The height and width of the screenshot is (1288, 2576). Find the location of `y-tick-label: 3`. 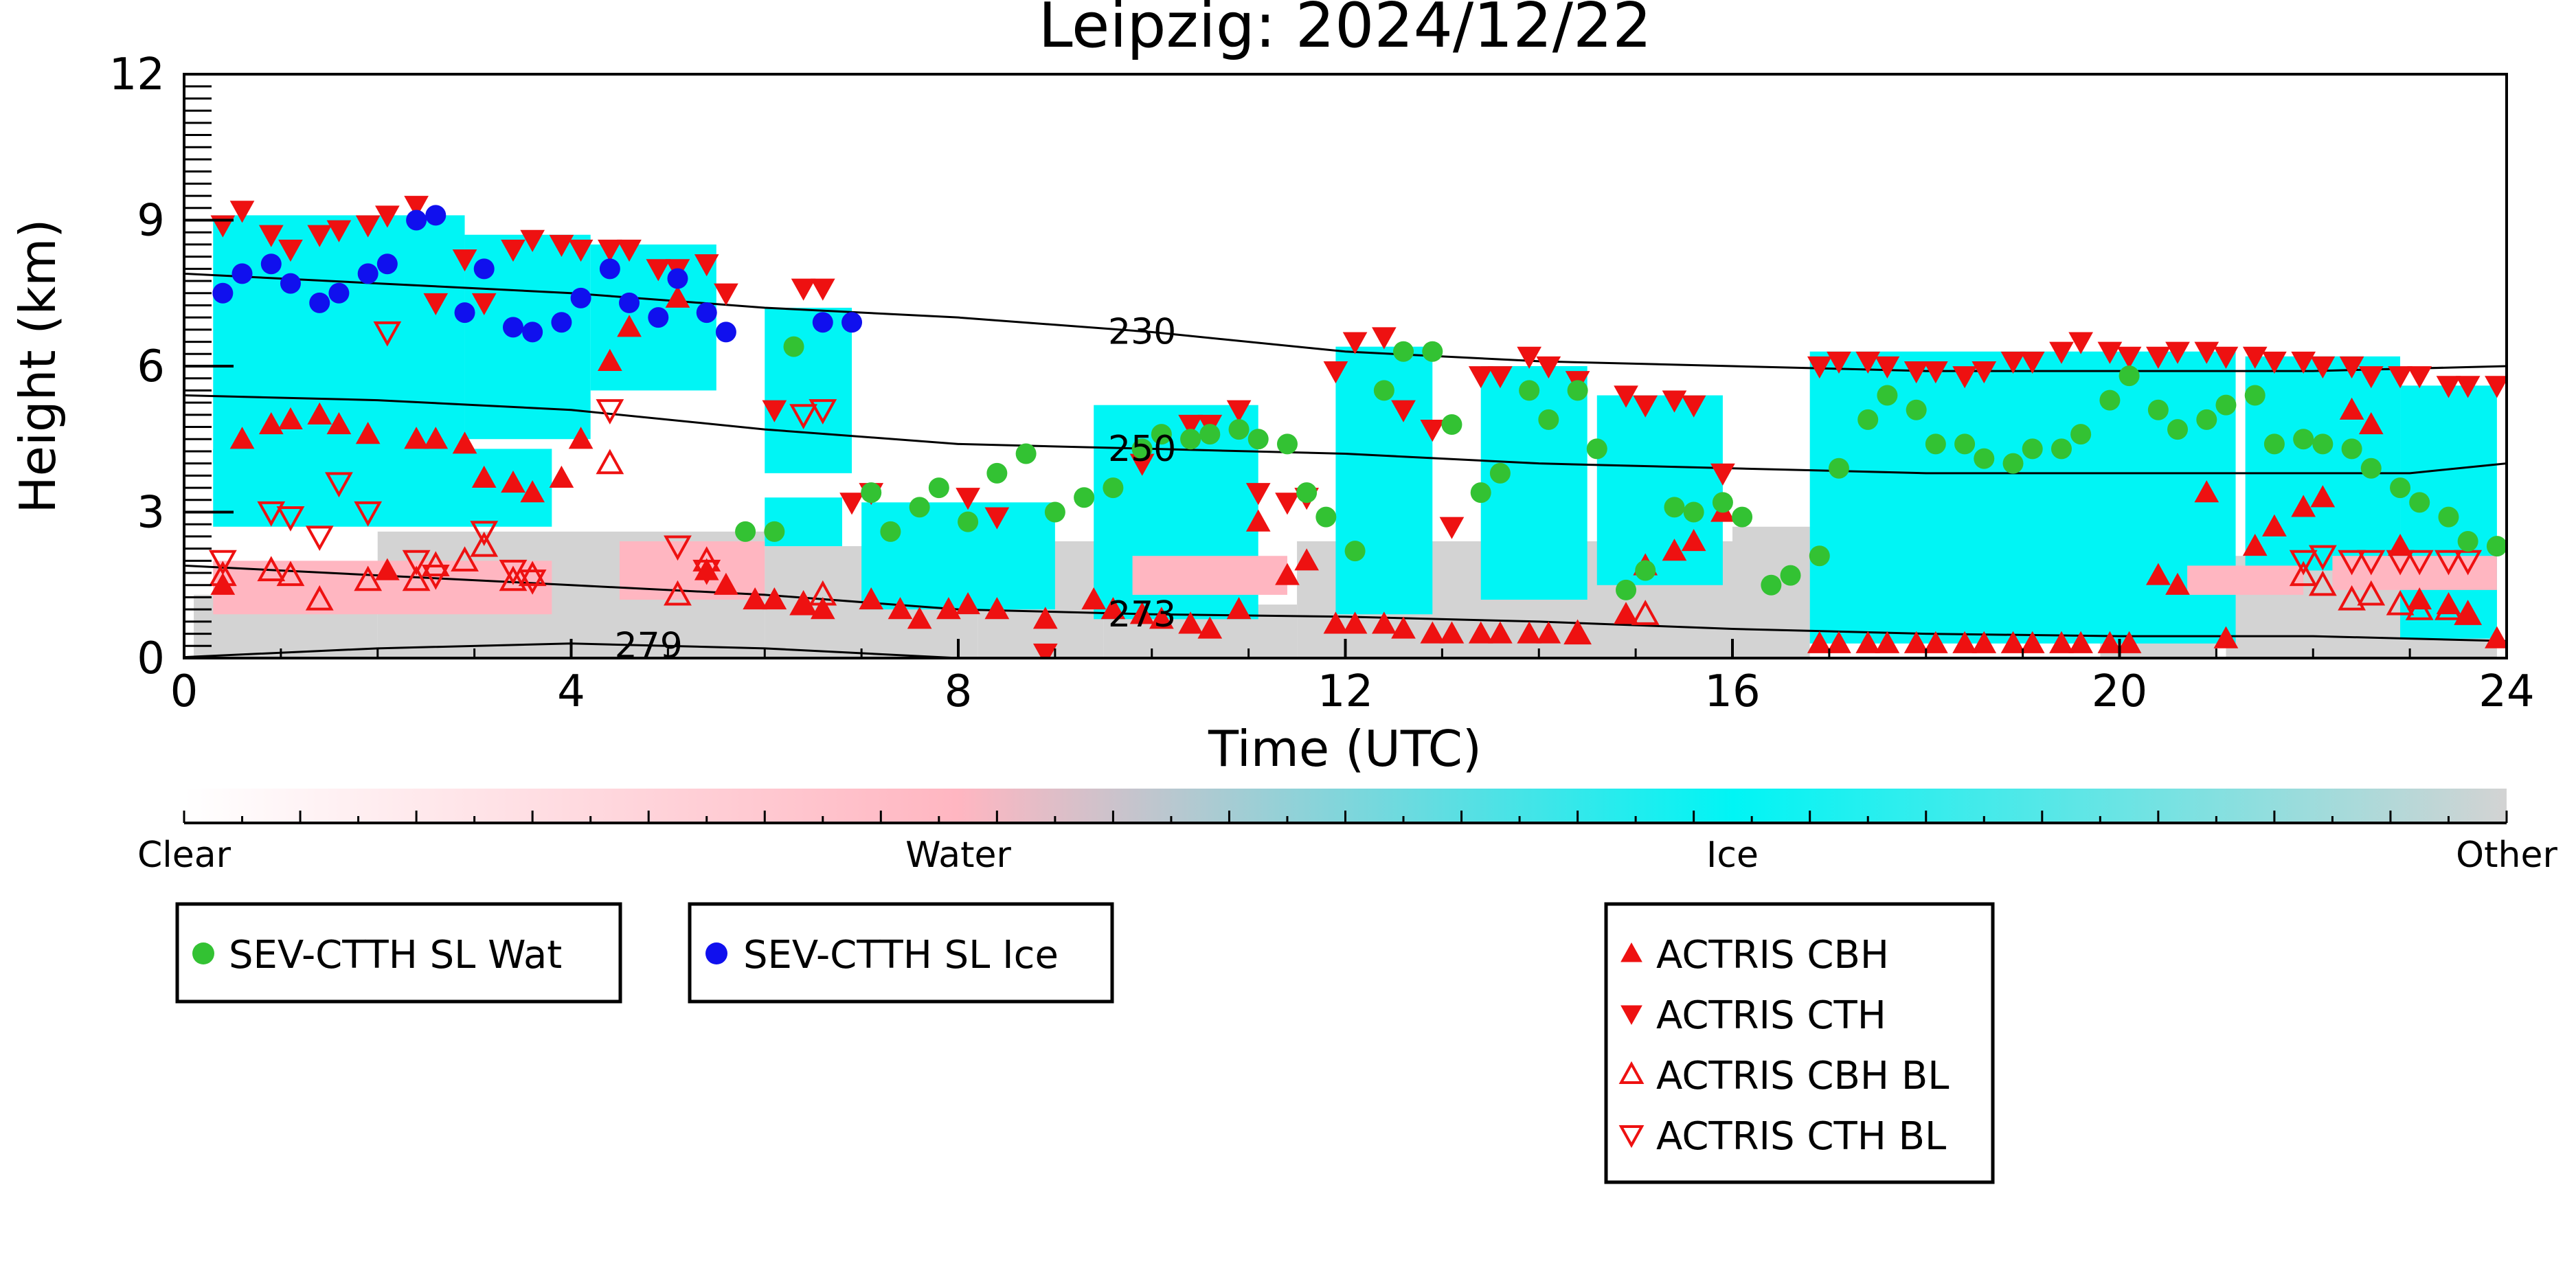

y-tick-label: 3 is located at coordinates (151, 513).